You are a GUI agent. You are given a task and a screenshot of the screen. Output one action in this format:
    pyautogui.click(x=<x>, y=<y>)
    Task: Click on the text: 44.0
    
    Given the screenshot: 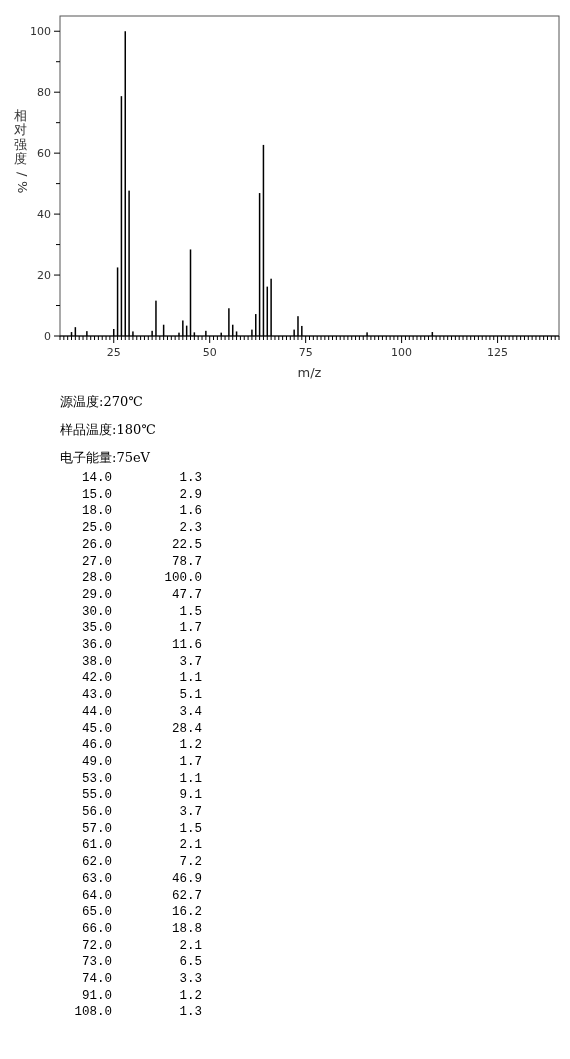 What is the action you would take?
    pyautogui.click(x=96, y=711)
    